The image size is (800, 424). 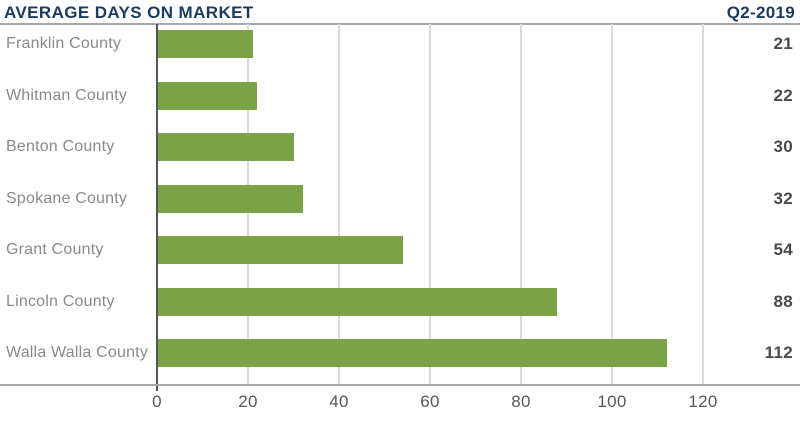 What do you see at coordinates (760, 12) in the screenshot?
I see `chart-period-badge: Q2-2019` at bounding box center [760, 12].